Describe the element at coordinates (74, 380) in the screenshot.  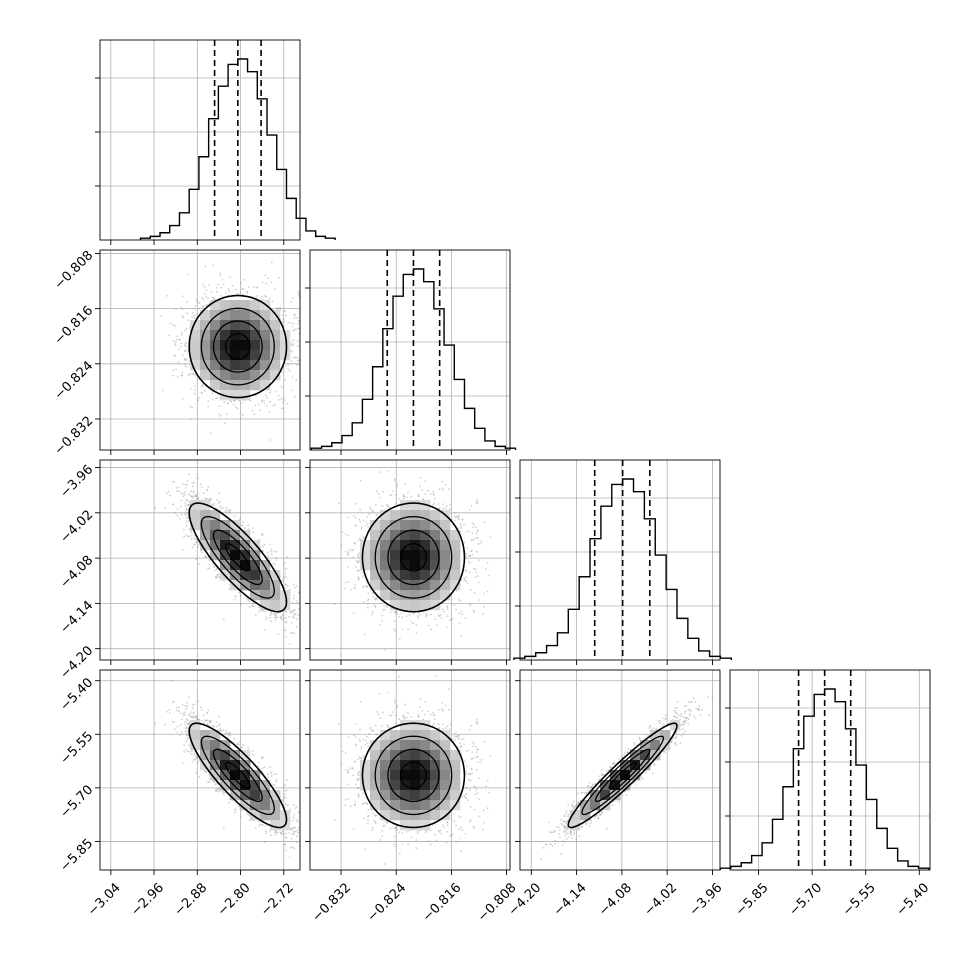
I see `y-tick-label: −0.824` at that location.